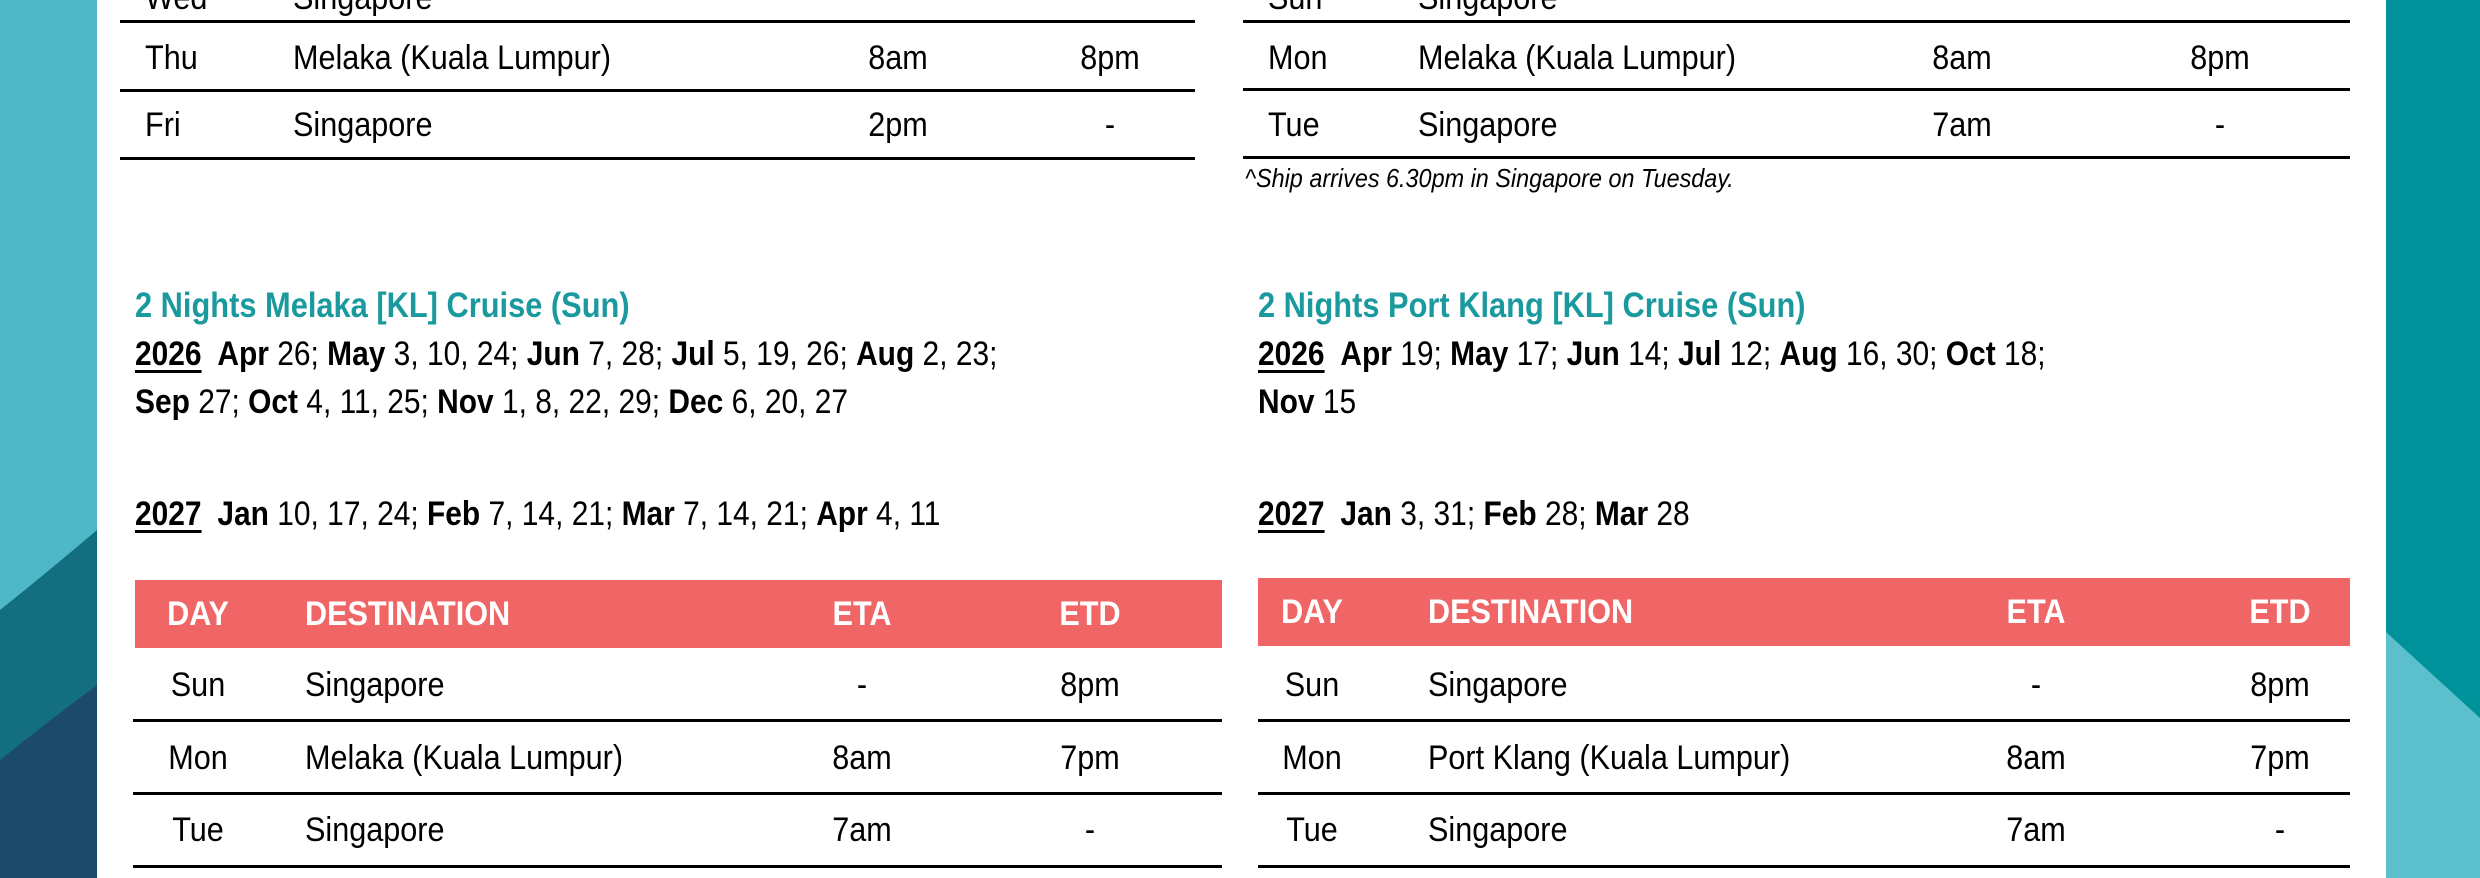 Image resolution: width=2480 pixels, height=878 pixels. What do you see at coordinates (382, 305) in the screenshot?
I see `section-heading: 2 Nights Melaka [KL] Cruise (Sun)` at bounding box center [382, 305].